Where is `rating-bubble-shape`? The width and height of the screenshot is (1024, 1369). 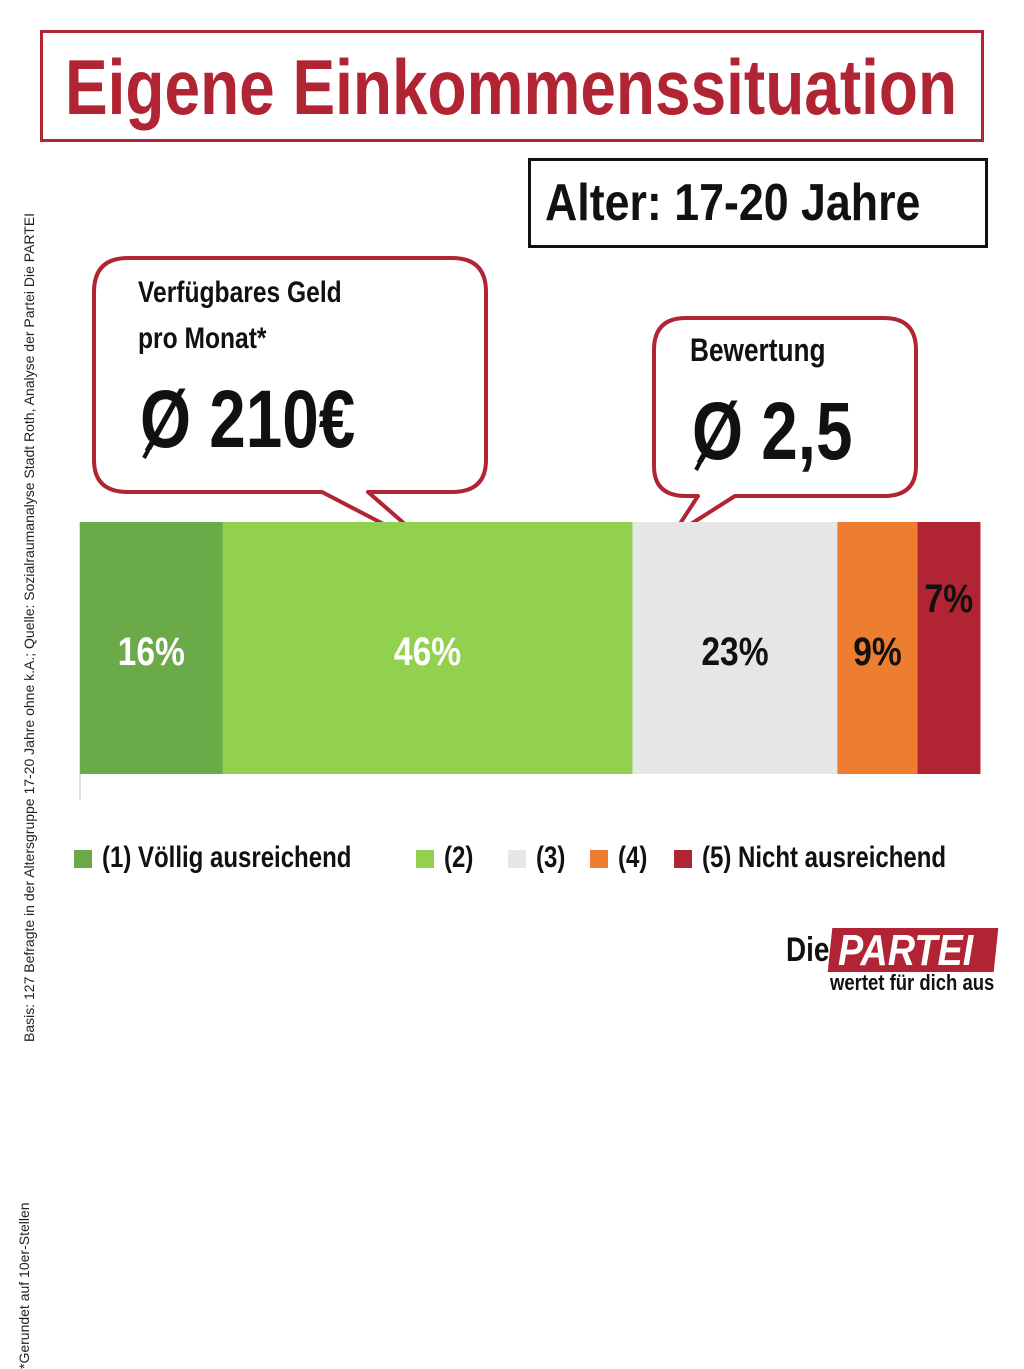 rating-bubble-shape is located at coordinates (785, 427).